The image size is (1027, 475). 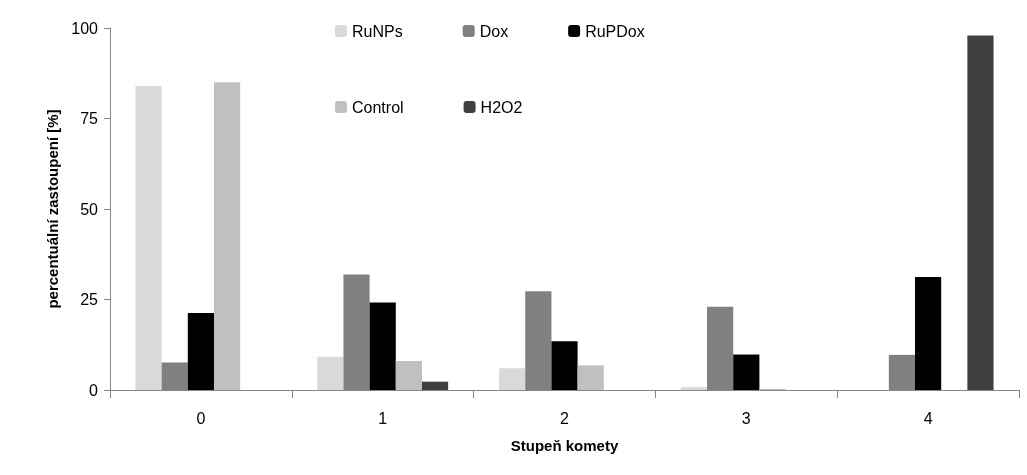 What do you see at coordinates (89, 299) in the screenshot?
I see `y-tick-label: 25` at bounding box center [89, 299].